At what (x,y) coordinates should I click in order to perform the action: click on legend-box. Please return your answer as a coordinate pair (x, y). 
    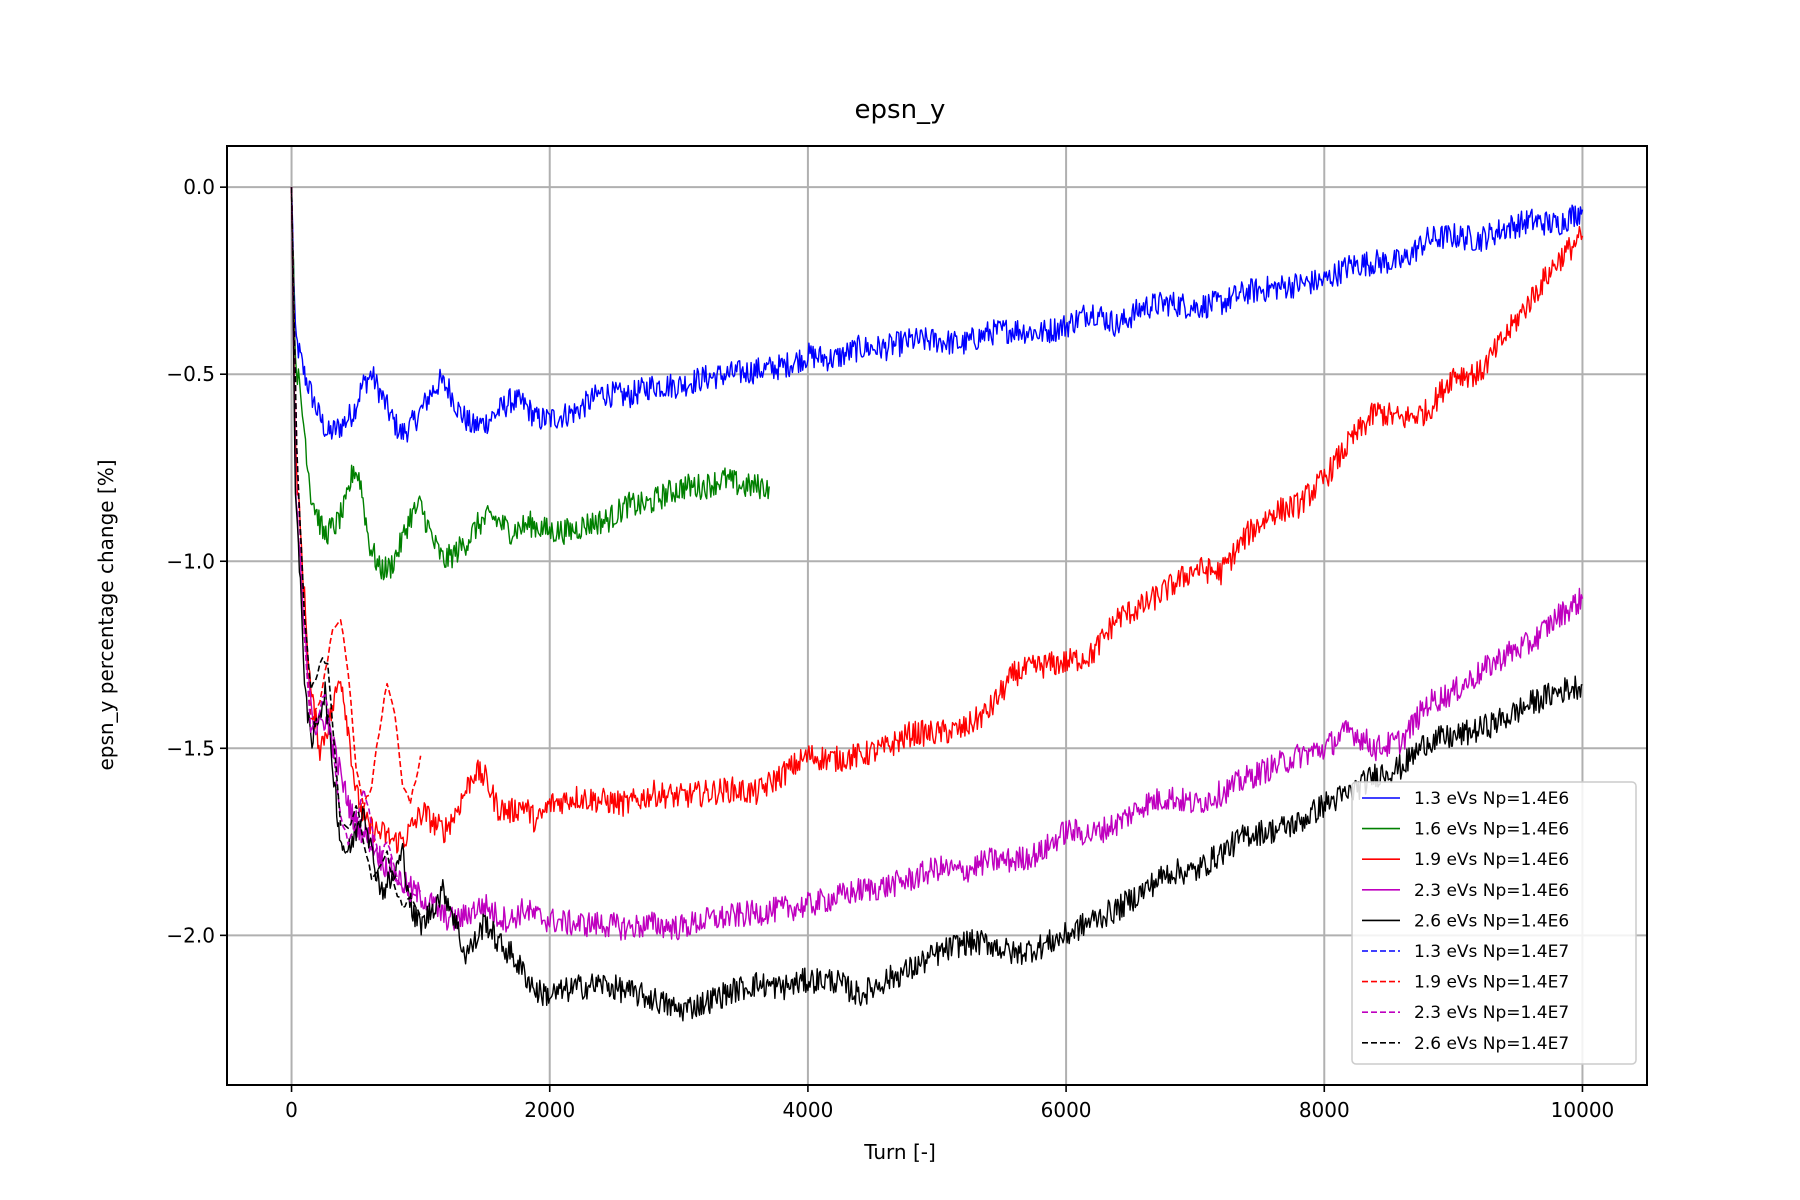
    Looking at the image, I should click on (1494, 923).